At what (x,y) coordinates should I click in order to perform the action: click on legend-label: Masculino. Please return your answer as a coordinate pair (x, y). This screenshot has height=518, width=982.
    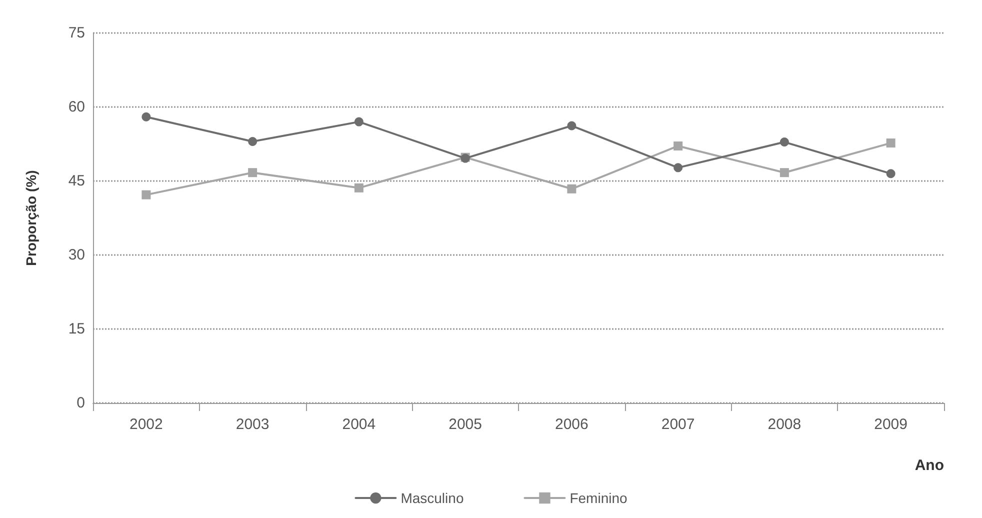
    Looking at the image, I should click on (432, 498).